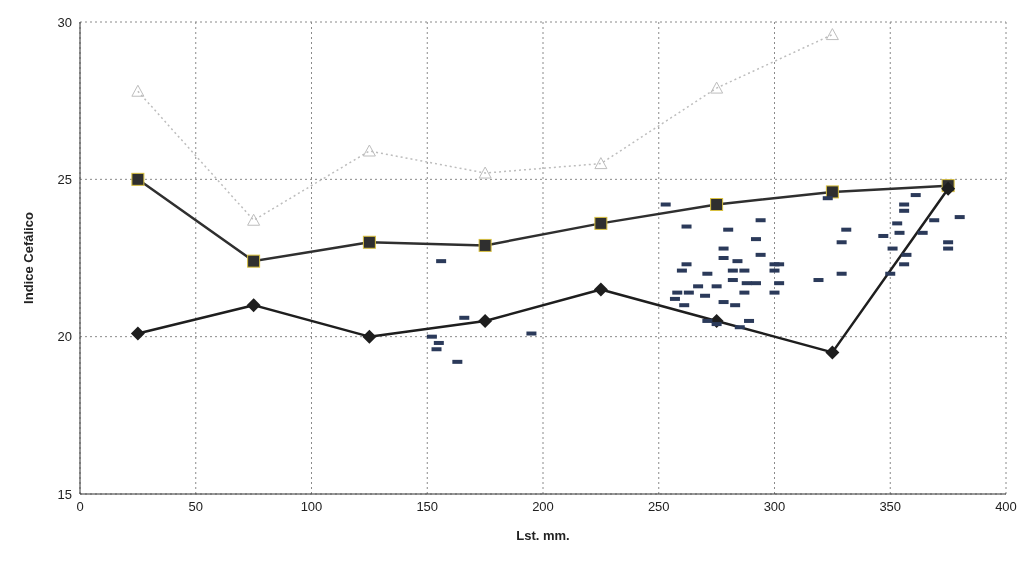 This screenshot has height=562, width=1029. What do you see at coordinates (1006, 507) in the screenshot?
I see `x-tick-label: 400` at bounding box center [1006, 507].